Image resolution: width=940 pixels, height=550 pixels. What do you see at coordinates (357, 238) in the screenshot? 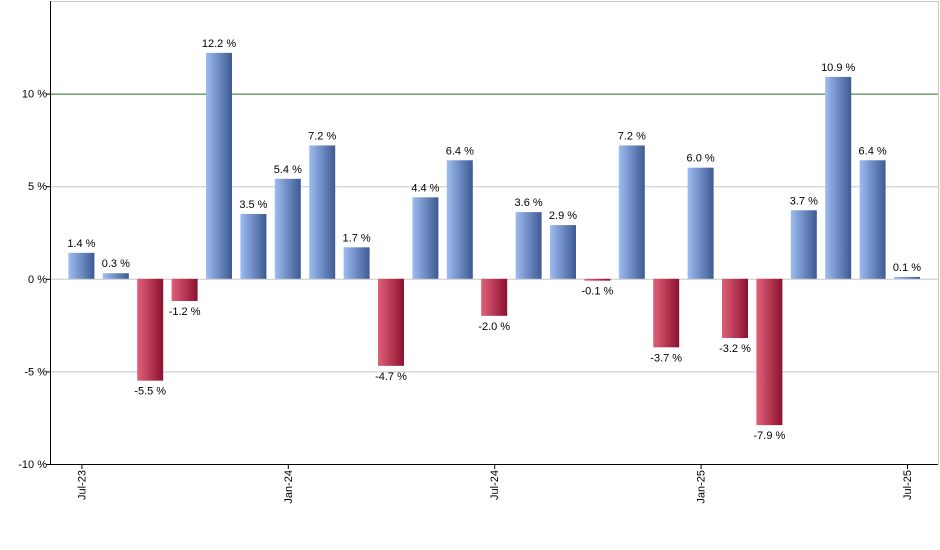
I see `data-label: 1.7 %` at bounding box center [357, 238].